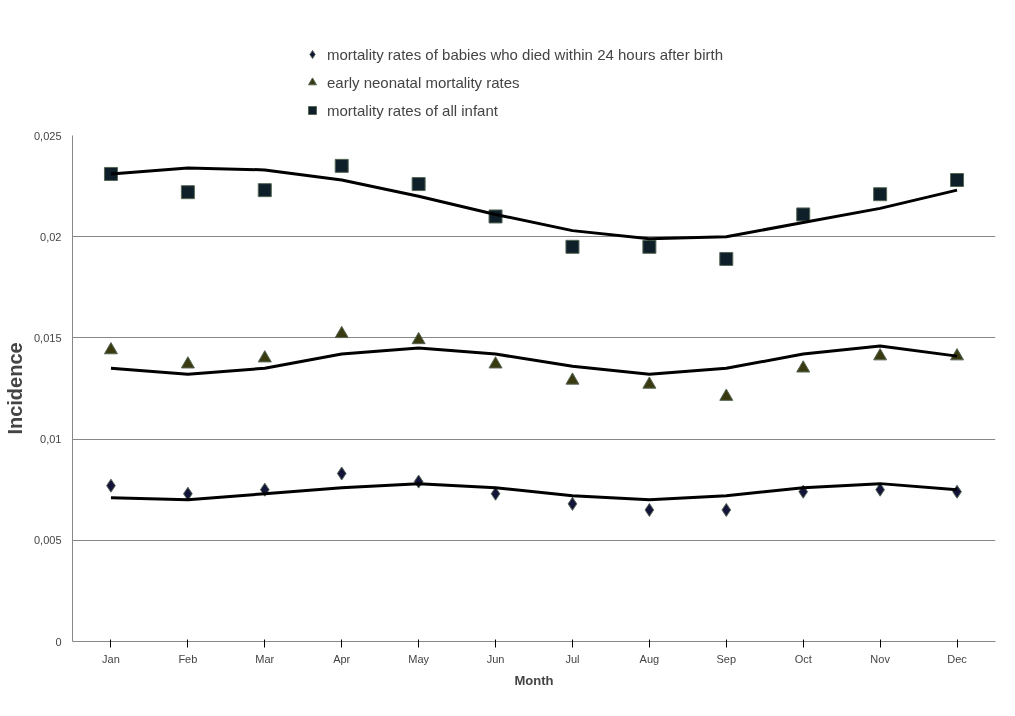  I want to click on x-tick-label: May, so click(419, 658).